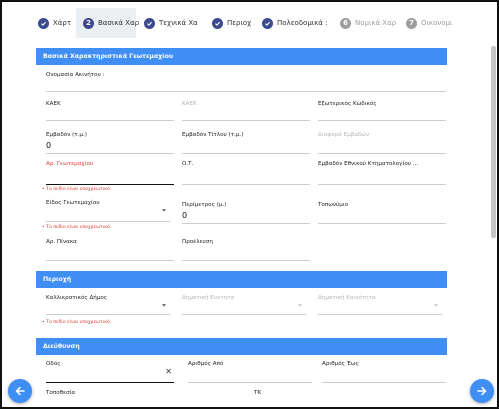 This screenshot has width=499, height=409. What do you see at coordinates (119, 23) in the screenshot?
I see `step-label: Βασικά Χαρ` at bounding box center [119, 23].